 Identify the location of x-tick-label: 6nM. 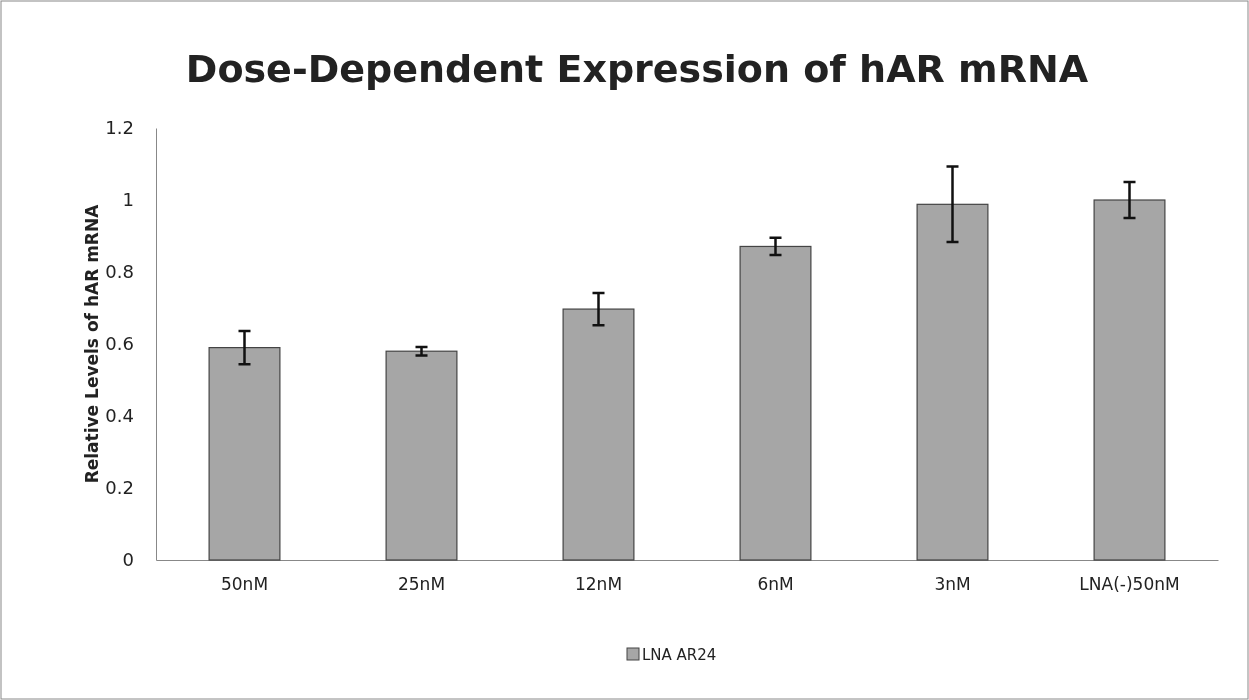
(775, 584).